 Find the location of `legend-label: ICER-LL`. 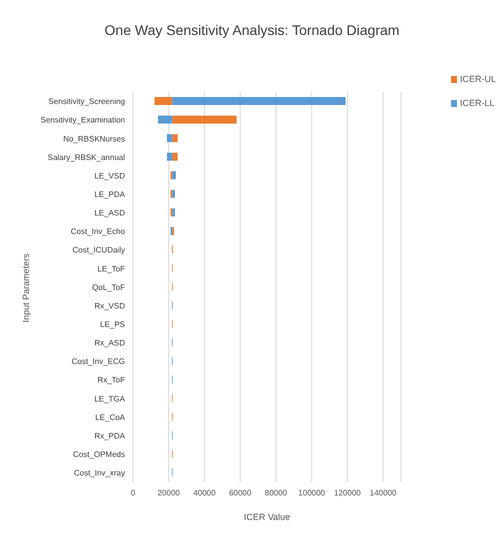

legend-label: ICER-LL is located at coordinates (477, 103).